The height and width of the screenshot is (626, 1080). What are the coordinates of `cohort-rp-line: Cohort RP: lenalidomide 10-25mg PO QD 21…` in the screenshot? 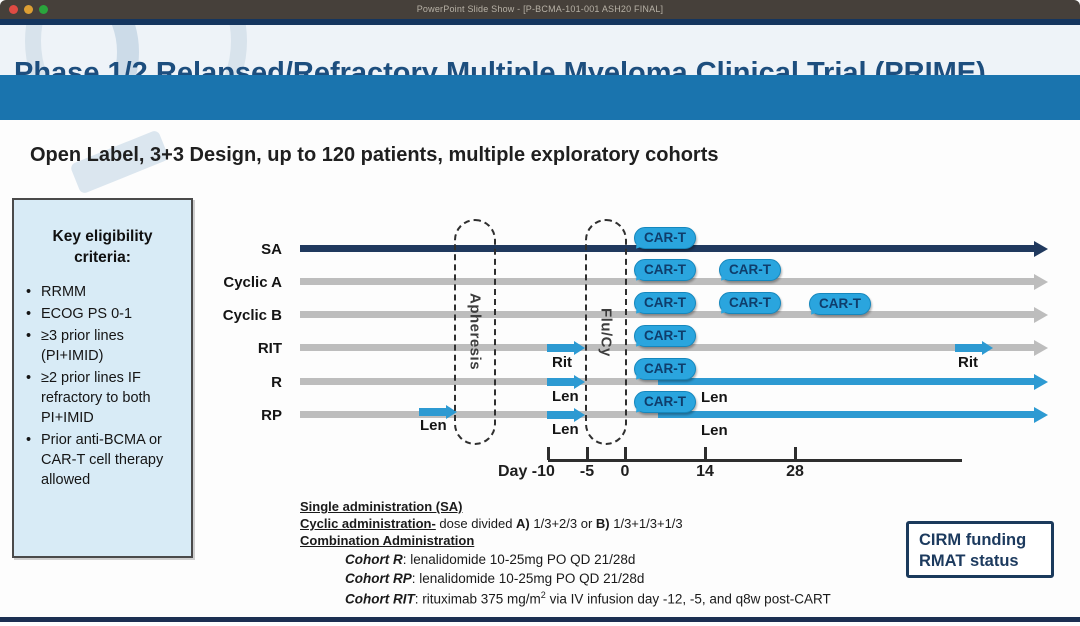 It's located at (494, 578).